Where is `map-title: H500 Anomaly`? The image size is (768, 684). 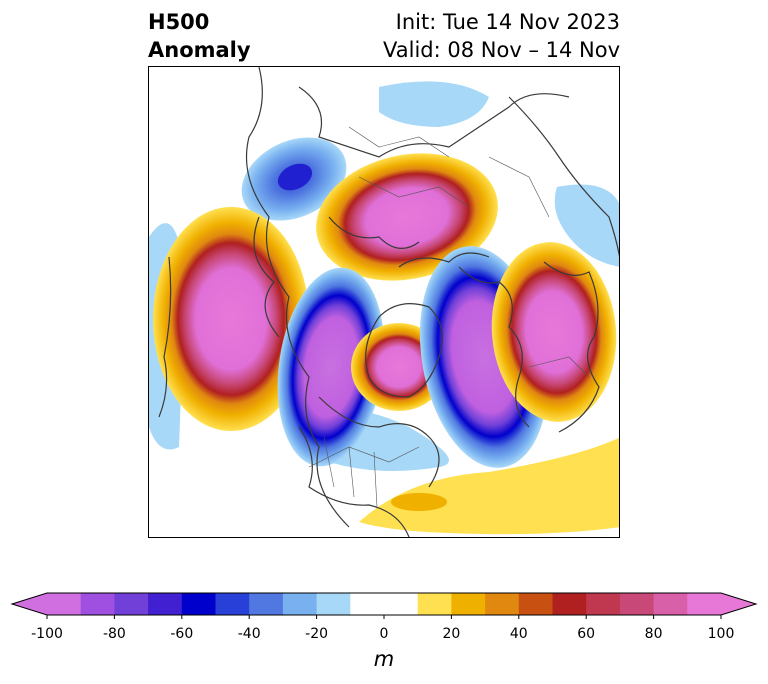
map-title: H500 Anomaly is located at coordinates (199, 36).